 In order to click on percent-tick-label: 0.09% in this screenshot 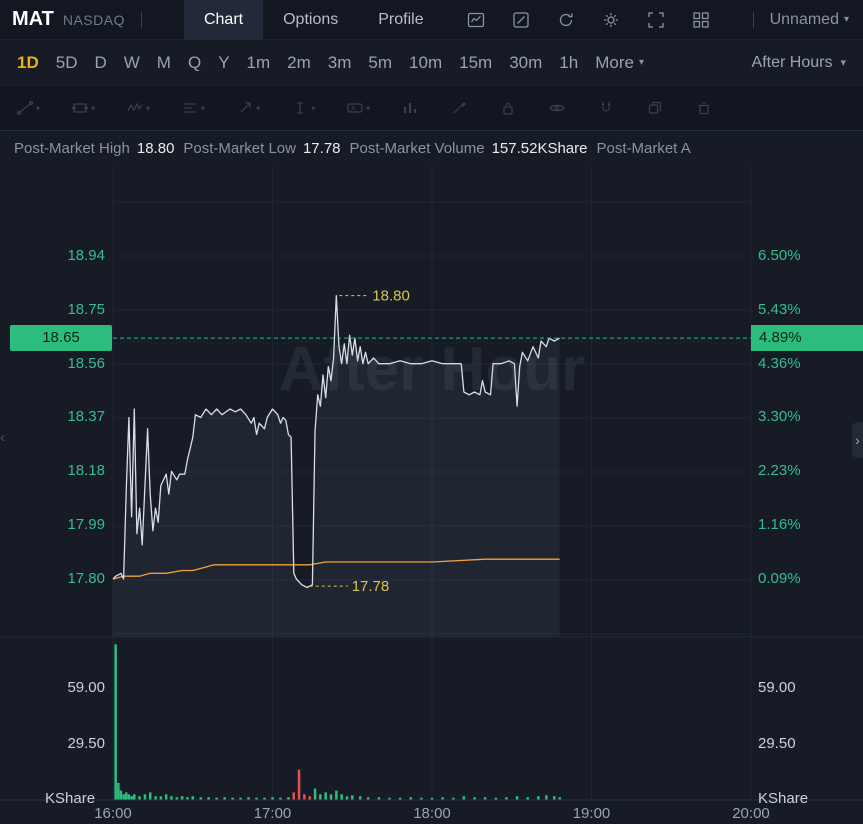, I will do `click(779, 578)`.